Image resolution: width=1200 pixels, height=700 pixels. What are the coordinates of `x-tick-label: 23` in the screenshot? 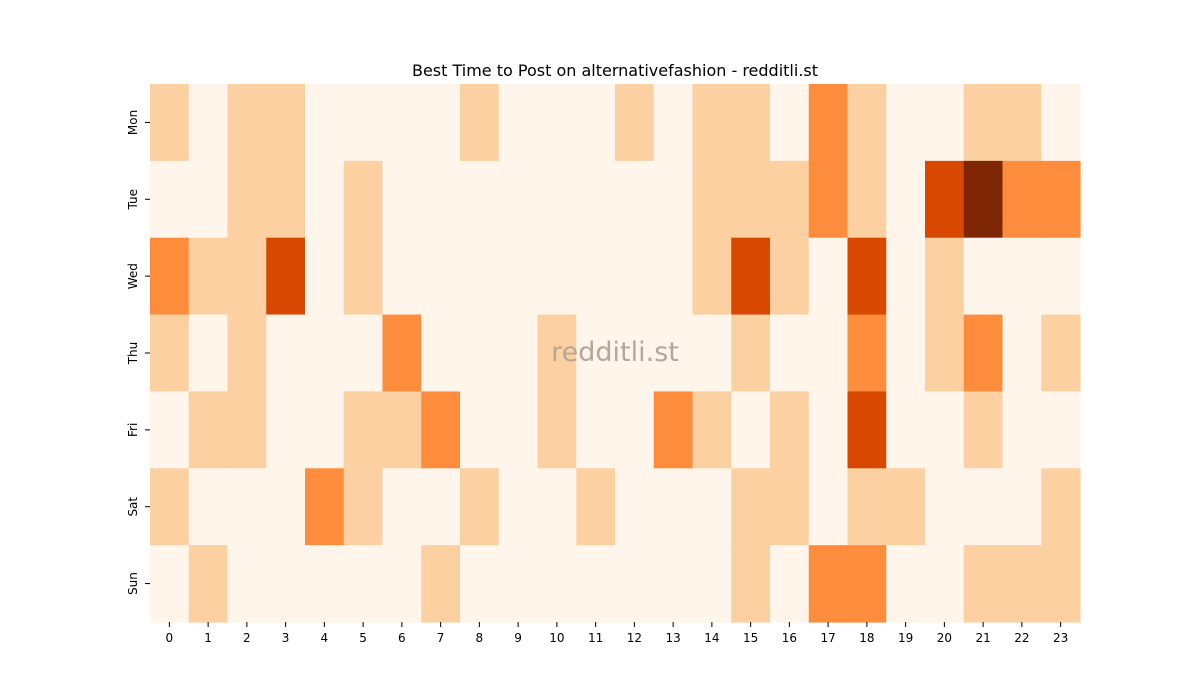 It's located at (1060, 638).